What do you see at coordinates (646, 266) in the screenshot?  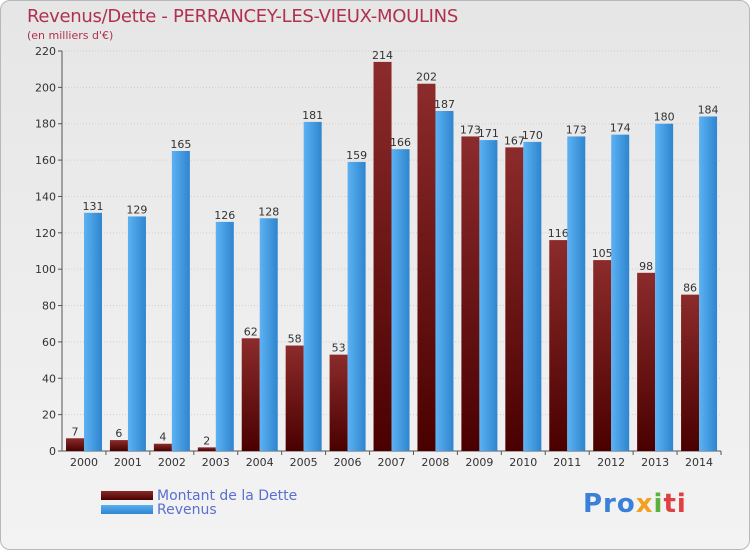 I see `data-label-dette: 98` at bounding box center [646, 266].